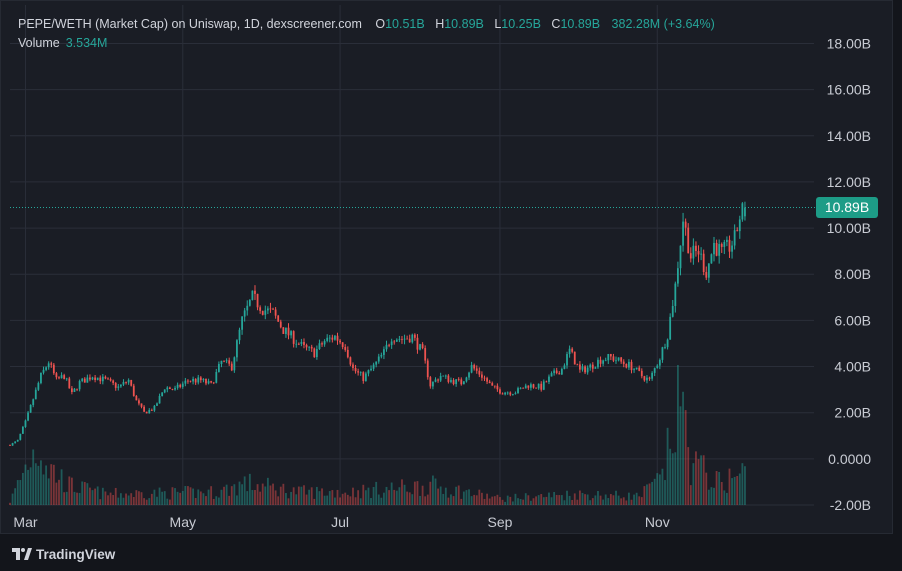 The height and width of the screenshot is (571, 902). What do you see at coordinates (556, 24) in the screenshot?
I see `close-key: C` at bounding box center [556, 24].